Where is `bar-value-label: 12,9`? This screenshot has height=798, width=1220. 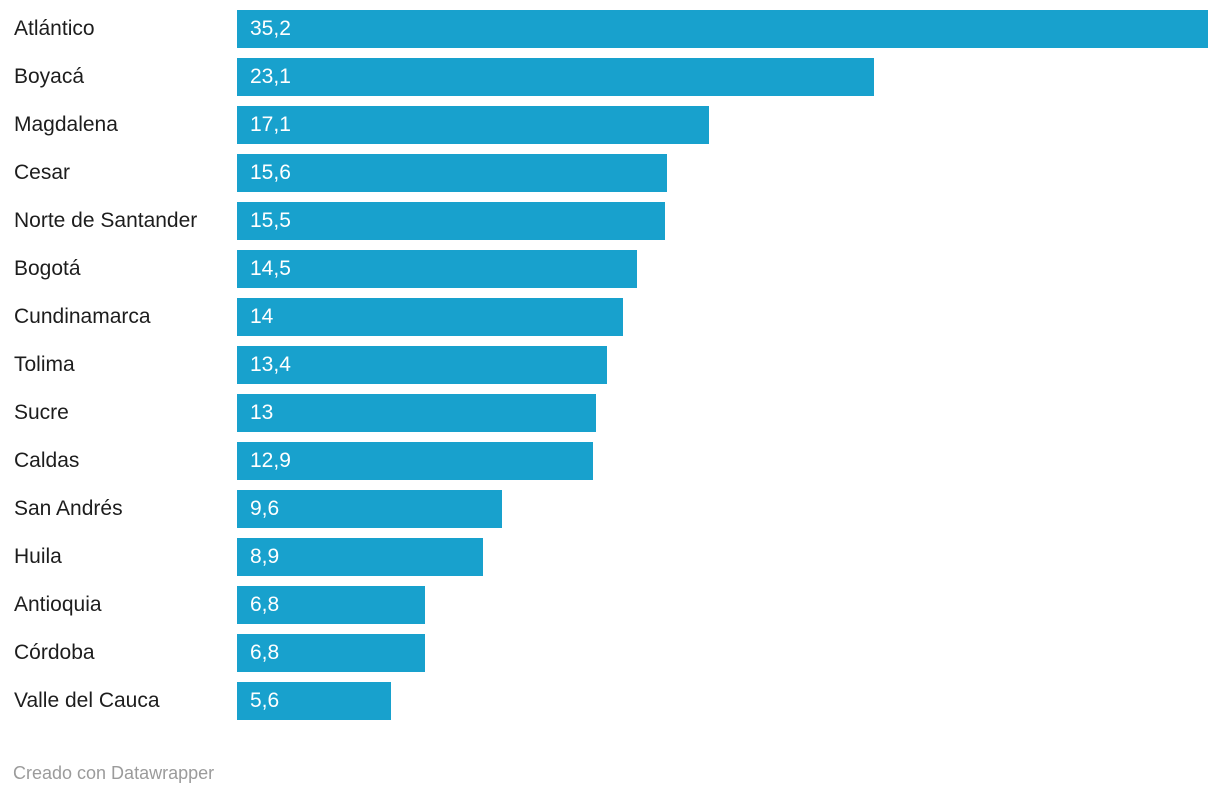
bar-value-label: 12,9 is located at coordinates (270, 460).